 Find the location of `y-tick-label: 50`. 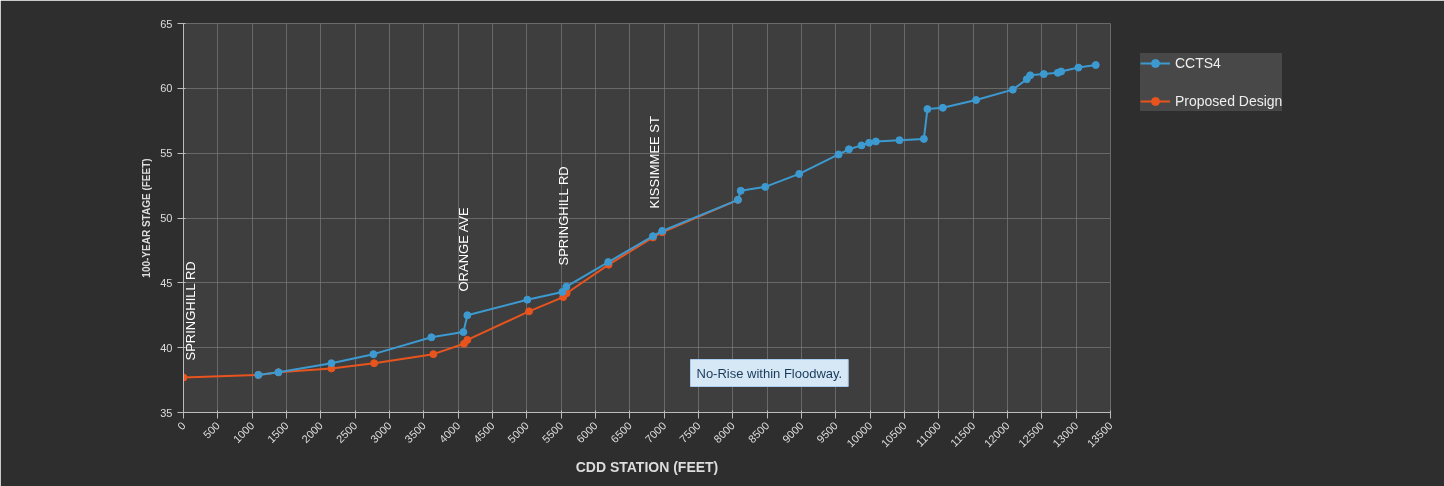

y-tick-label: 50 is located at coordinates (166, 218).